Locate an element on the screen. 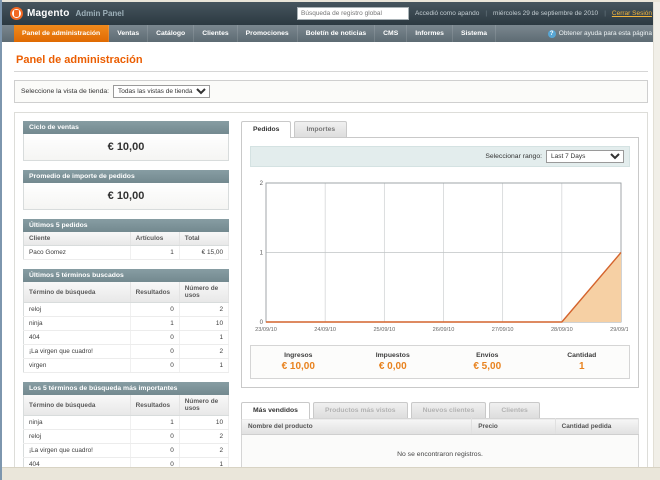 This screenshot has height=480, width=660. col-resultados: Resultados is located at coordinates (155, 405).